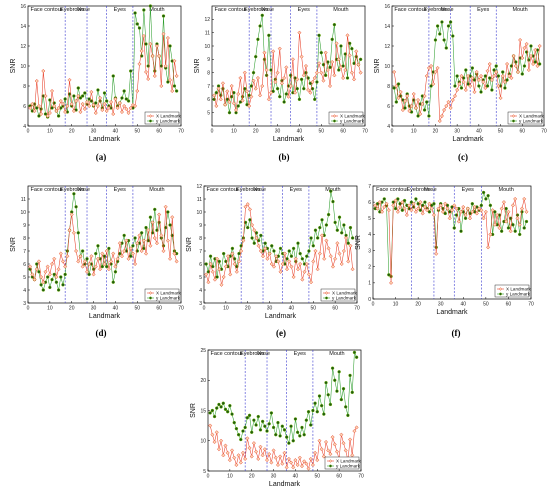  What do you see at coordinates (116, 309) in the screenshot?
I see `x-tick-label: 40` at bounding box center [116, 309].